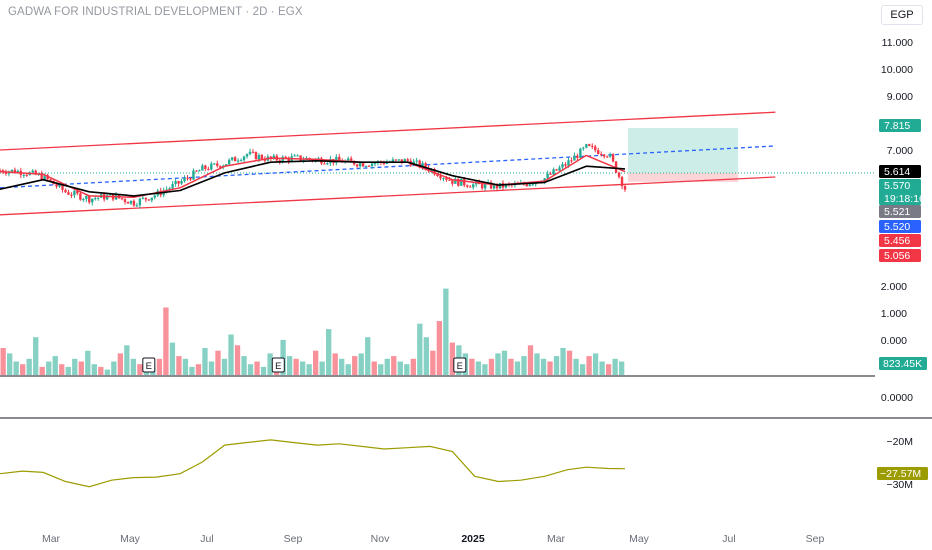  What do you see at coordinates (900, 151) in the screenshot?
I see `price-tick-label: 7.000` at bounding box center [900, 151].